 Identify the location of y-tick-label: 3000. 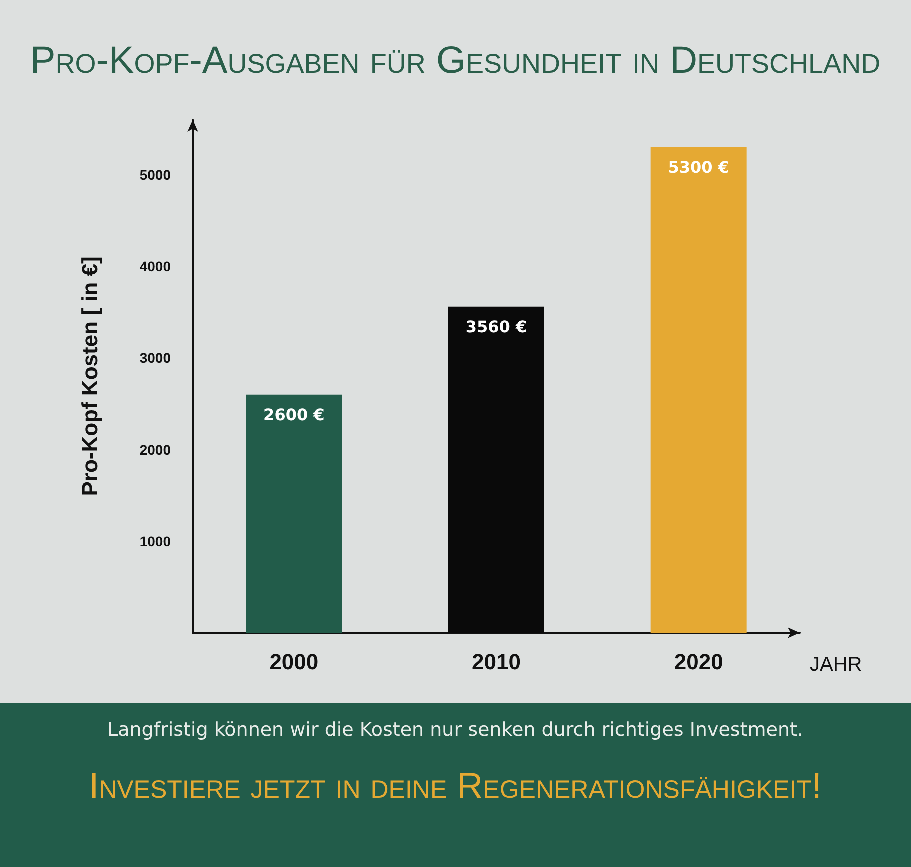
(156, 358).